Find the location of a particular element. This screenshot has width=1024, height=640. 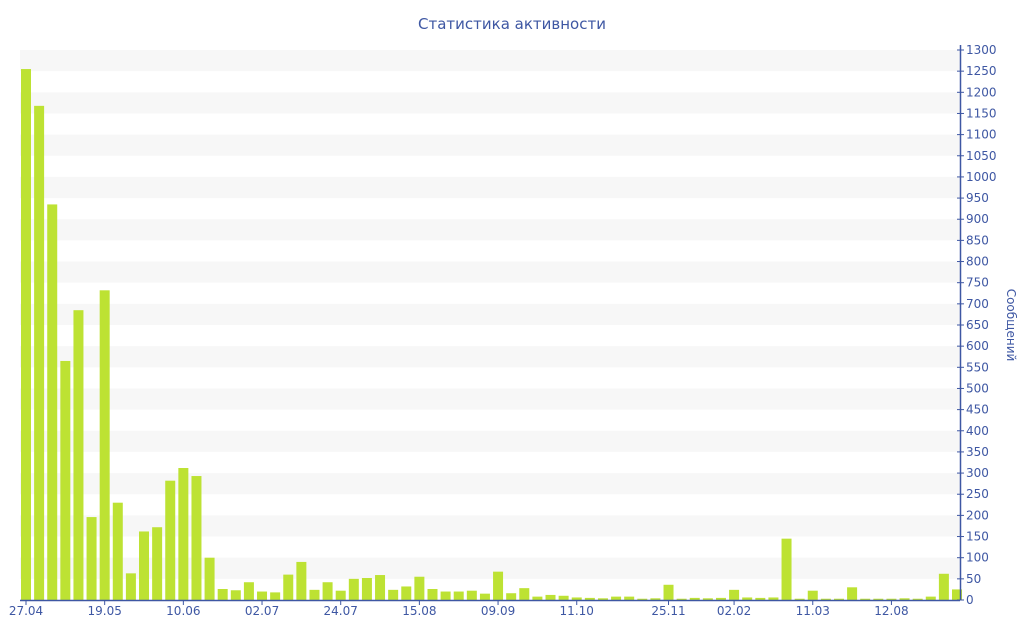

x-tick-label: 10.06 is located at coordinates (183, 611).